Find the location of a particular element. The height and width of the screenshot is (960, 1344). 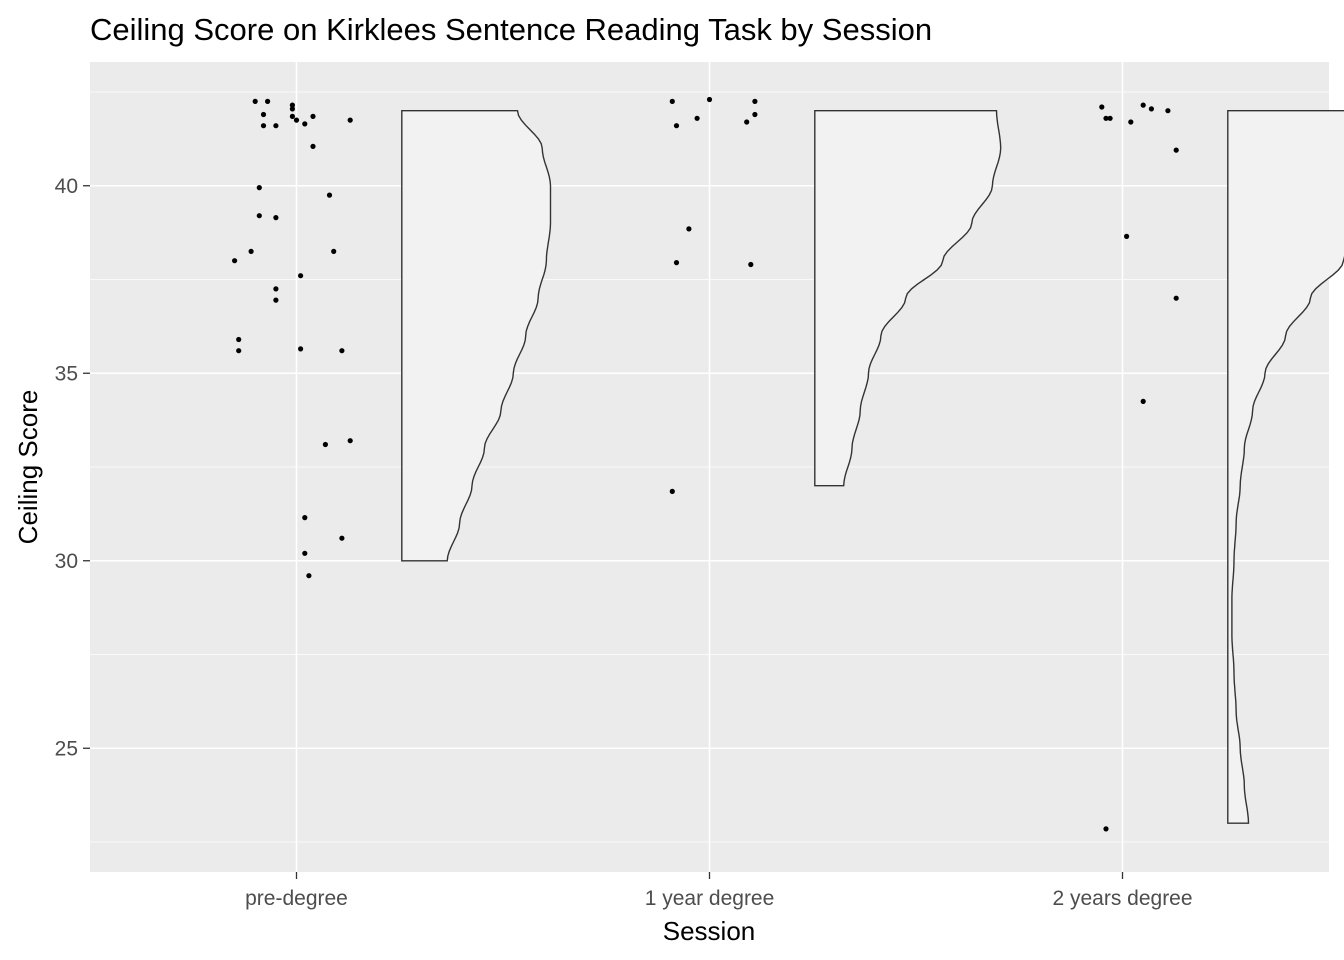

x-axis-title: Session is located at coordinates (709, 931).